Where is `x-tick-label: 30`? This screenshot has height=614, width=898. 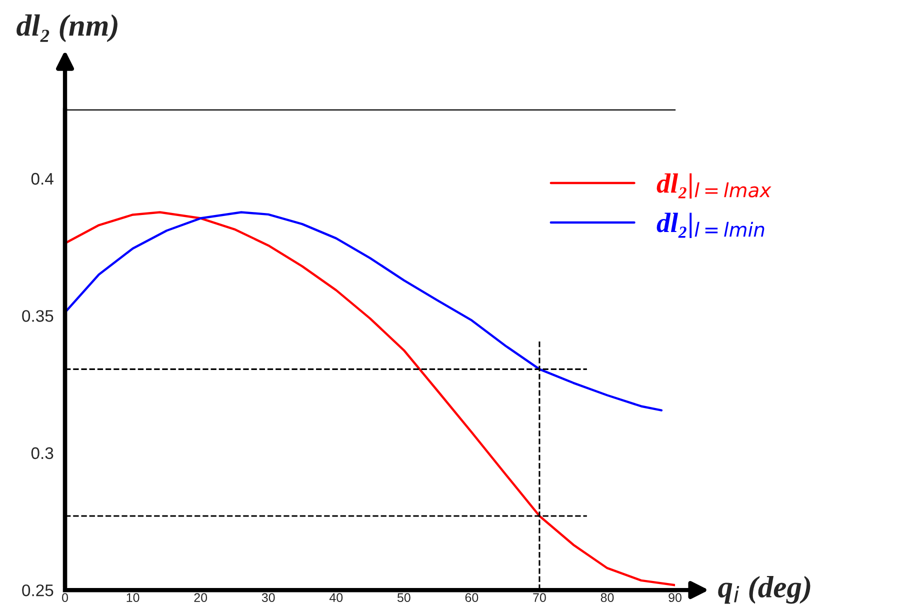 x-tick-label: 30 is located at coordinates (268, 597).